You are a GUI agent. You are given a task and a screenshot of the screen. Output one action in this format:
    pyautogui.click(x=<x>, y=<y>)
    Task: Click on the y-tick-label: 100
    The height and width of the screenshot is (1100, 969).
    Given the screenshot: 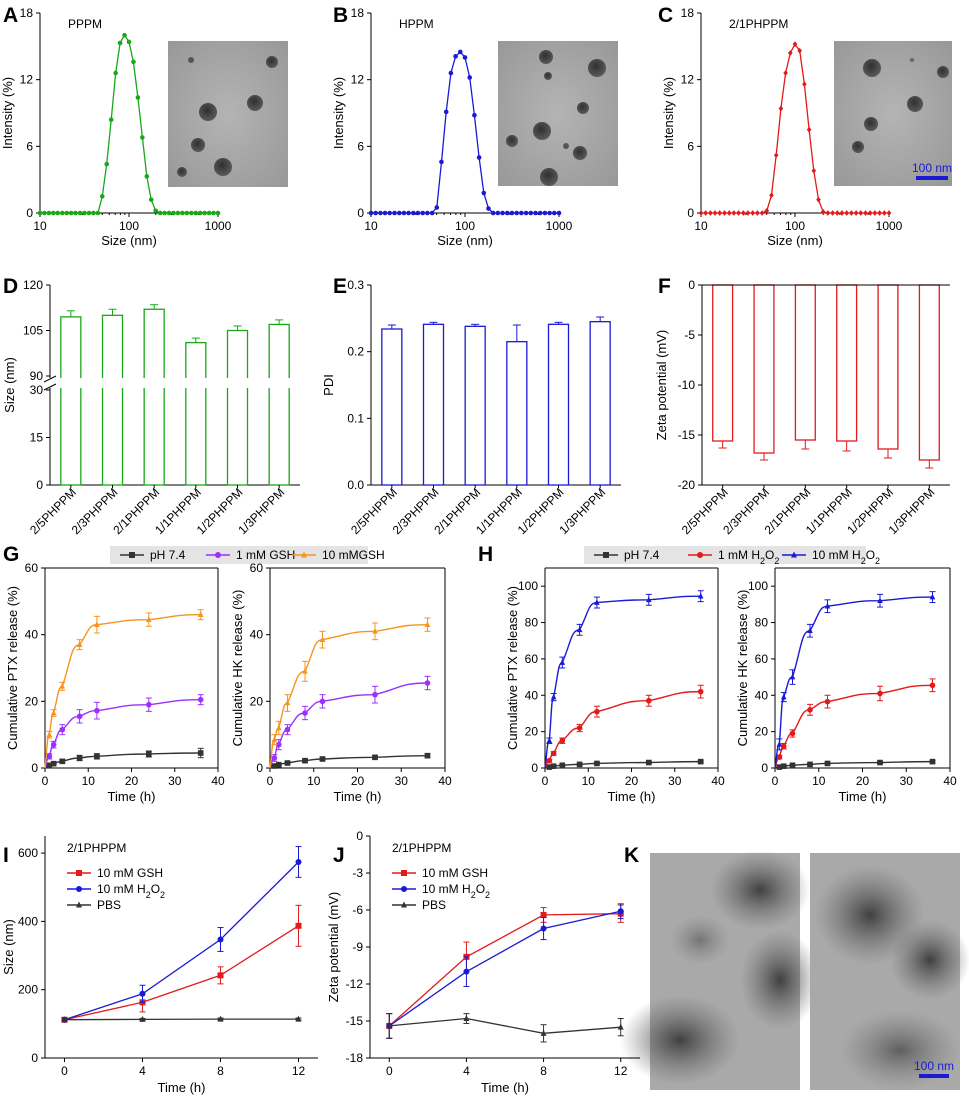 What is the action you would take?
    pyautogui.click(x=528, y=586)
    